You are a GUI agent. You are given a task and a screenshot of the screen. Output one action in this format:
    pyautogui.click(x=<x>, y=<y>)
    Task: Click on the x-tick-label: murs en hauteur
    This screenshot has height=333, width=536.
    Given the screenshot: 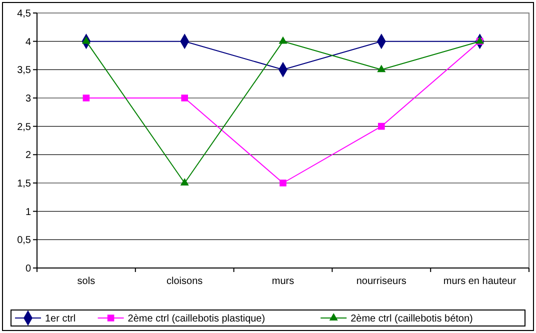 What is the action you would take?
    pyautogui.click(x=480, y=281)
    